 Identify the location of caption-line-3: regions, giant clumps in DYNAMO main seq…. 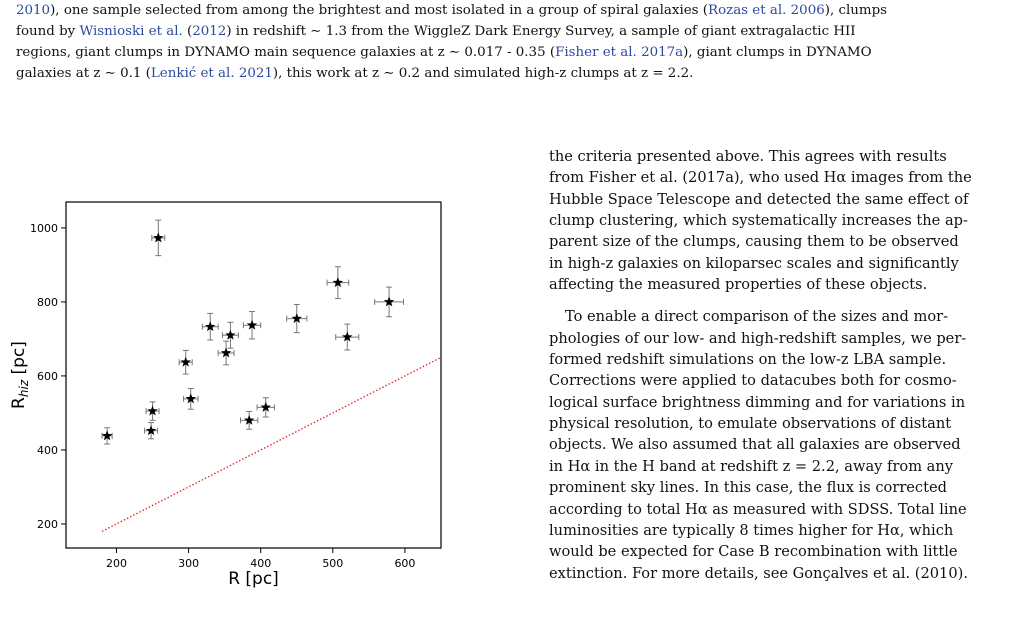
(444, 52).